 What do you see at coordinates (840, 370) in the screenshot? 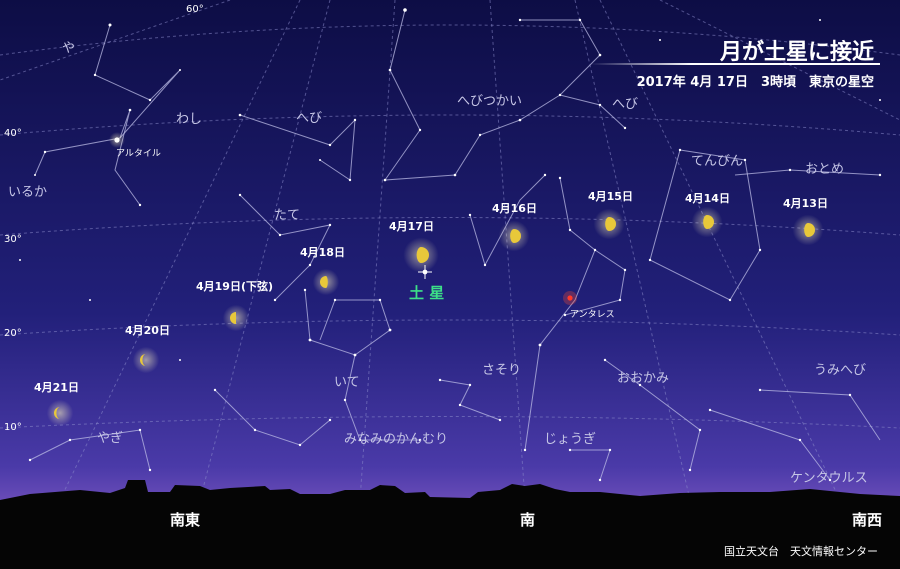
I see `constellation-umihebi: うみへび` at bounding box center [840, 370].